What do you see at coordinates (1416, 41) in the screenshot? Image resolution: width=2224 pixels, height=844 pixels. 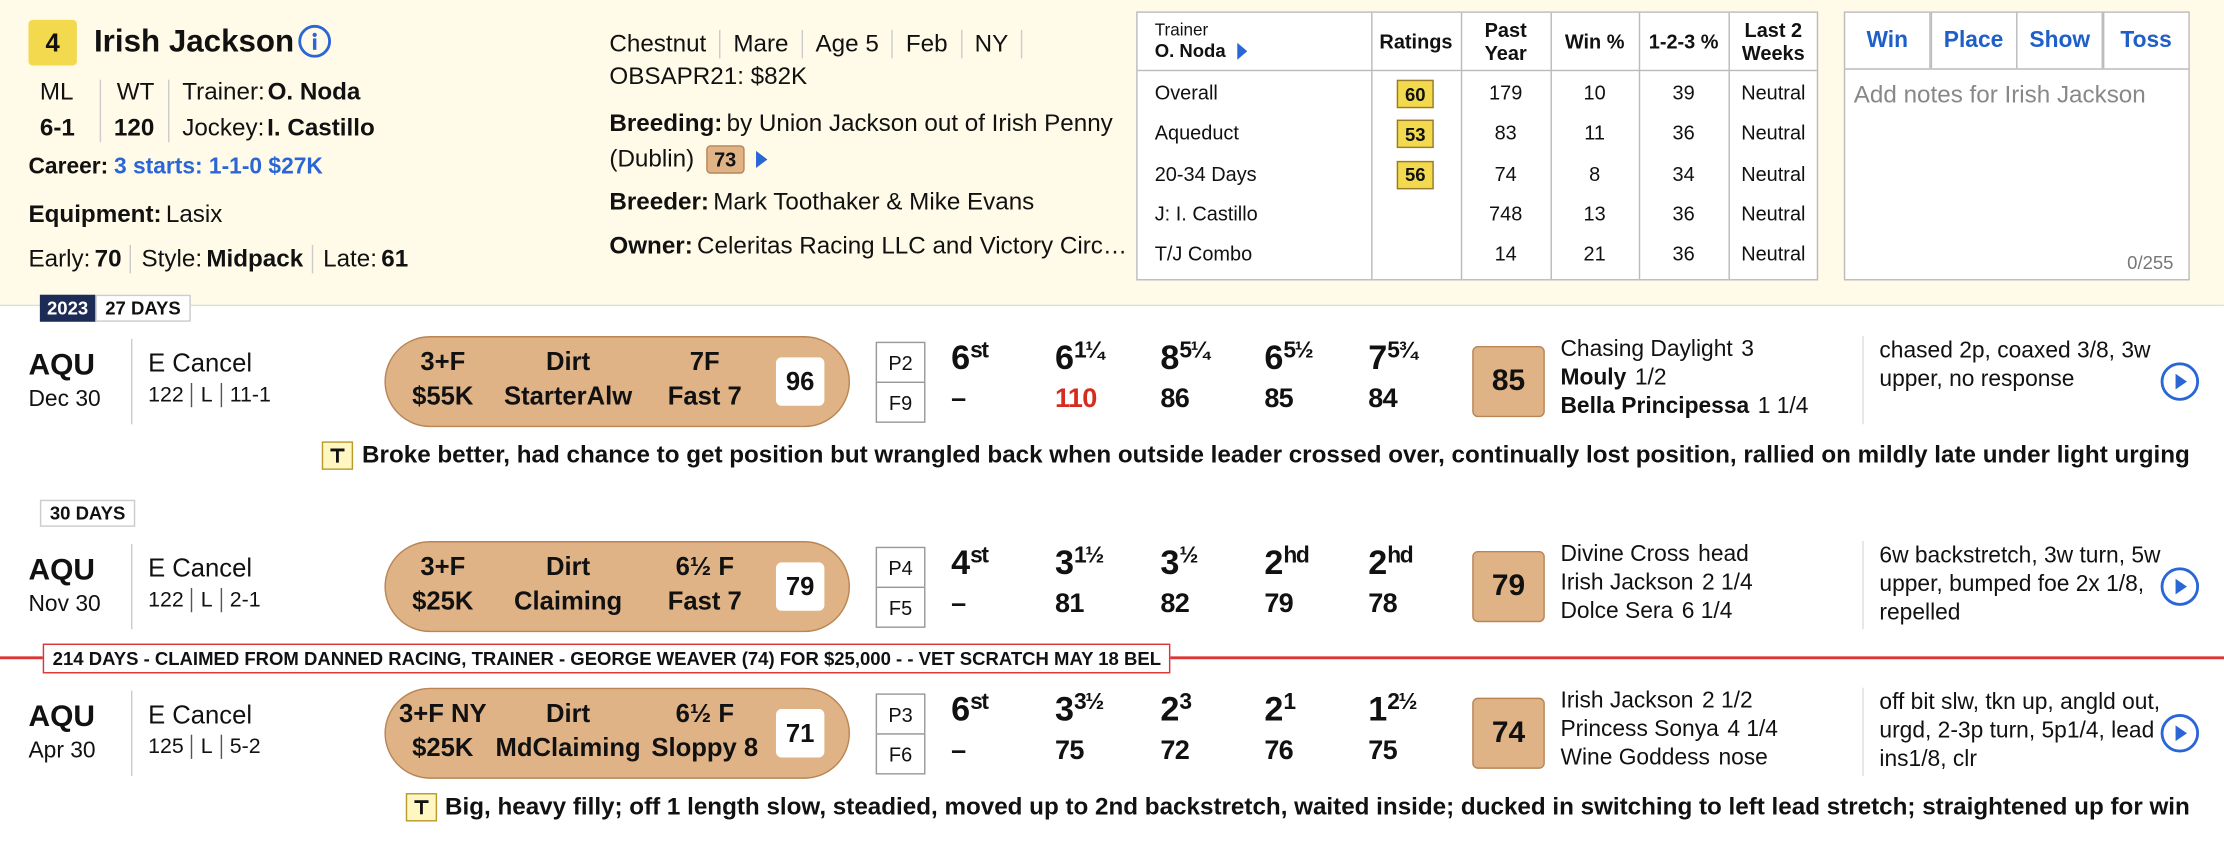 I see `column-header: Ratings` at bounding box center [1416, 41].